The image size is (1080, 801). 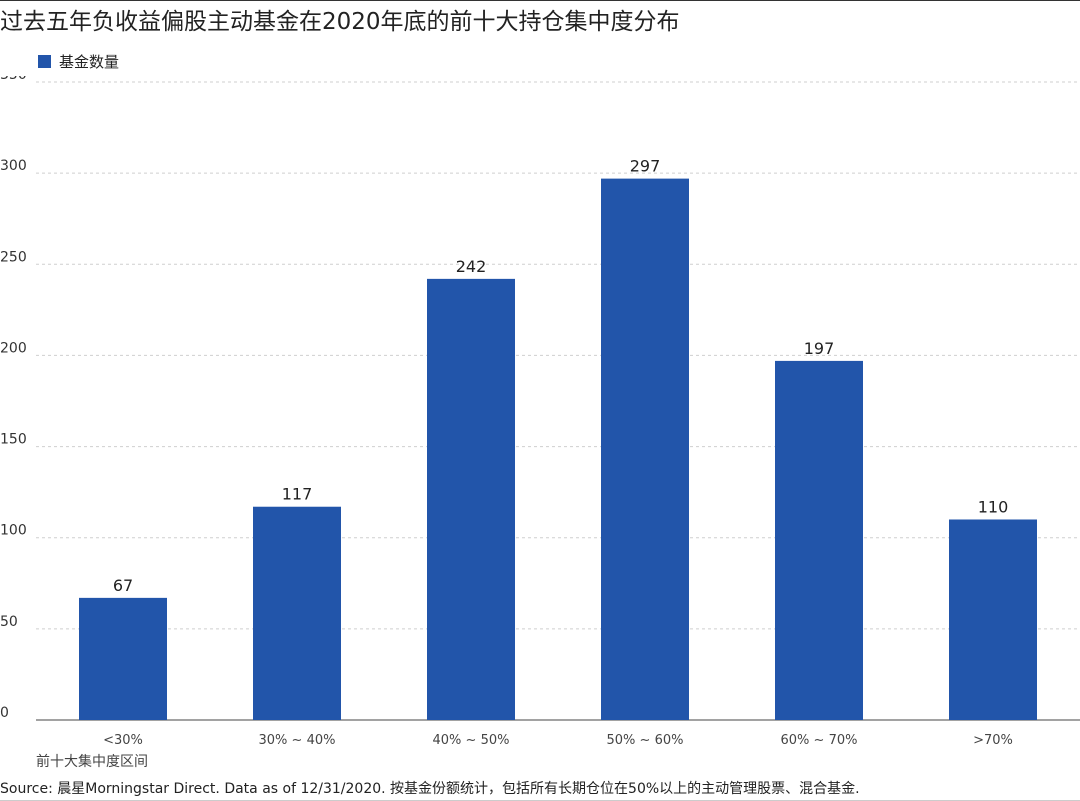 What do you see at coordinates (645, 740) in the screenshot?
I see `x-tick-label: 50% ~ 60%` at bounding box center [645, 740].